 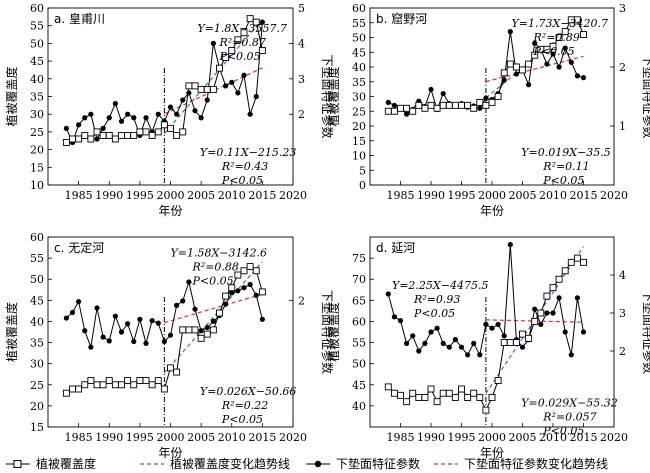 What do you see at coordinates (37, 8) in the screenshot?
I see `y-left-tick-label: 60` at bounding box center [37, 8].